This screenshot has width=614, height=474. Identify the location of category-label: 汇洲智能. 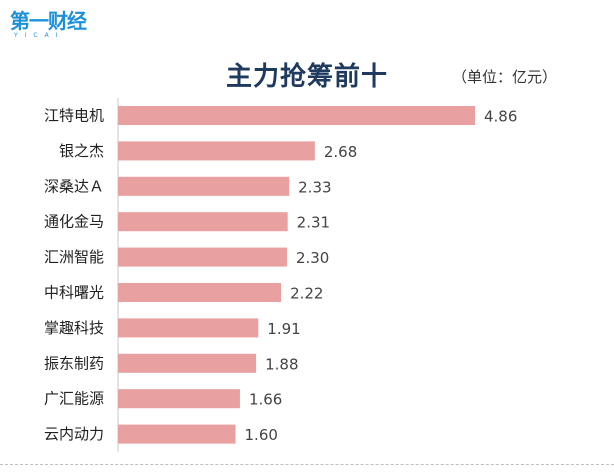
(74, 257).